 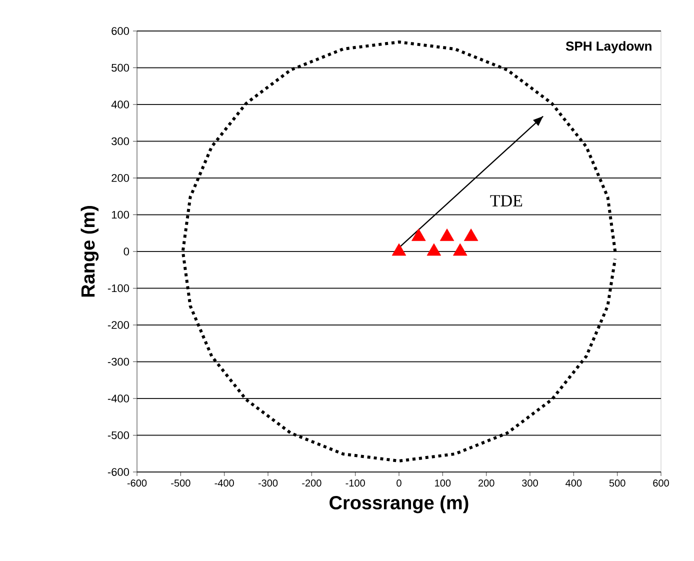 What do you see at coordinates (661, 483) in the screenshot?
I see `x-tick-label: 600` at bounding box center [661, 483].